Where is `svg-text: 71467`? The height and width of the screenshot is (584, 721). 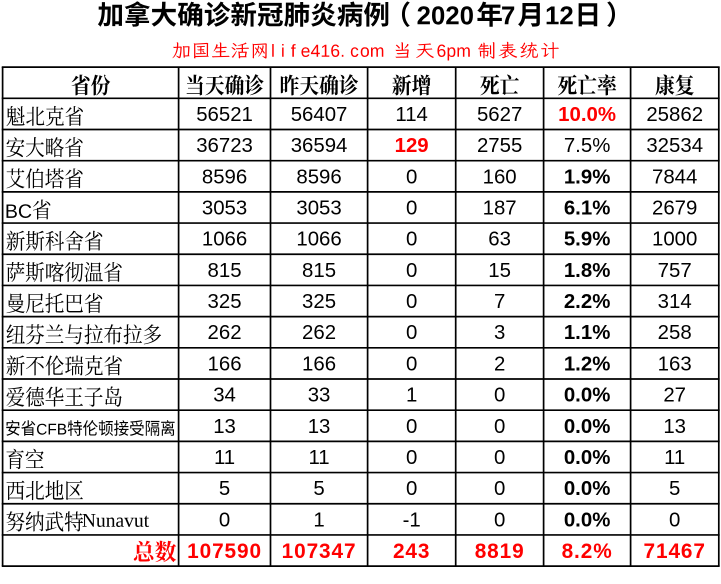 svg-text: 71467 is located at coordinates (675, 551).